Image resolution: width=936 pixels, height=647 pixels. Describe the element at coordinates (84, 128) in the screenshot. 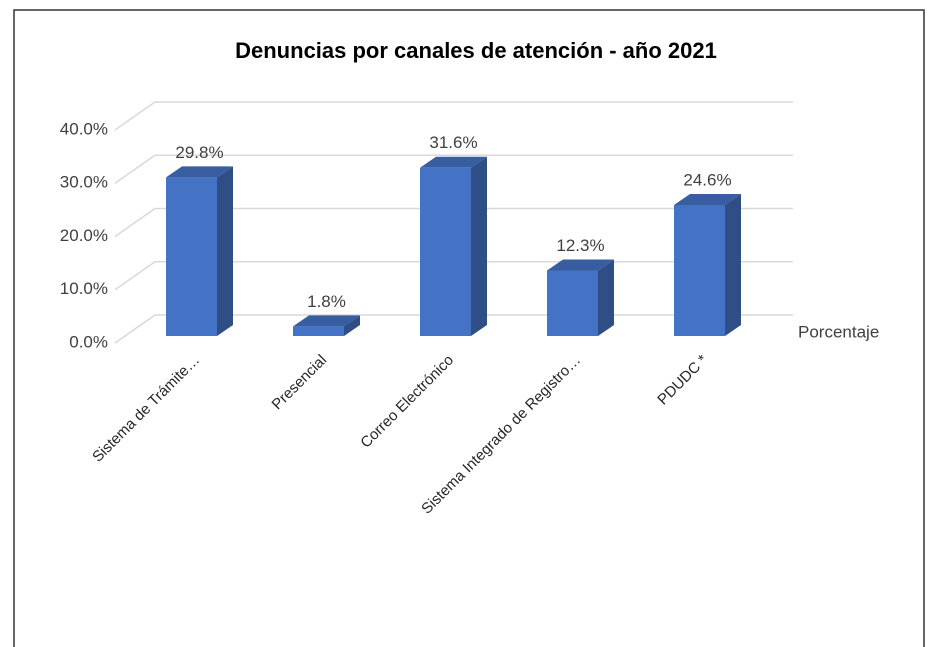

I see `y-tick-label: 40.0%` at that location.